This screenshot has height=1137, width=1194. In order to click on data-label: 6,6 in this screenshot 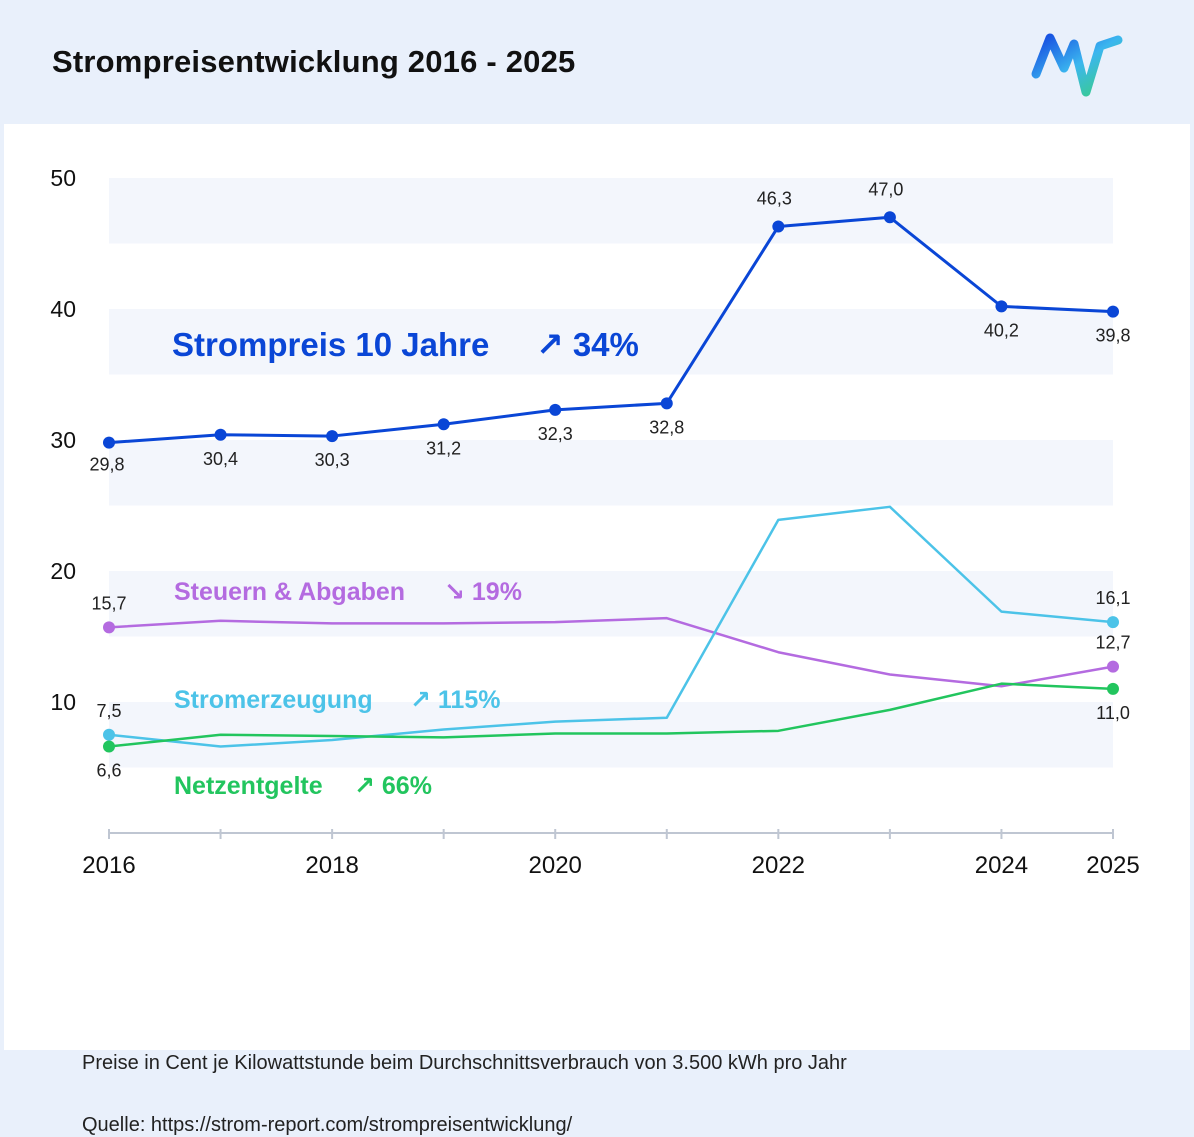, I will do `click(108, 771)`.